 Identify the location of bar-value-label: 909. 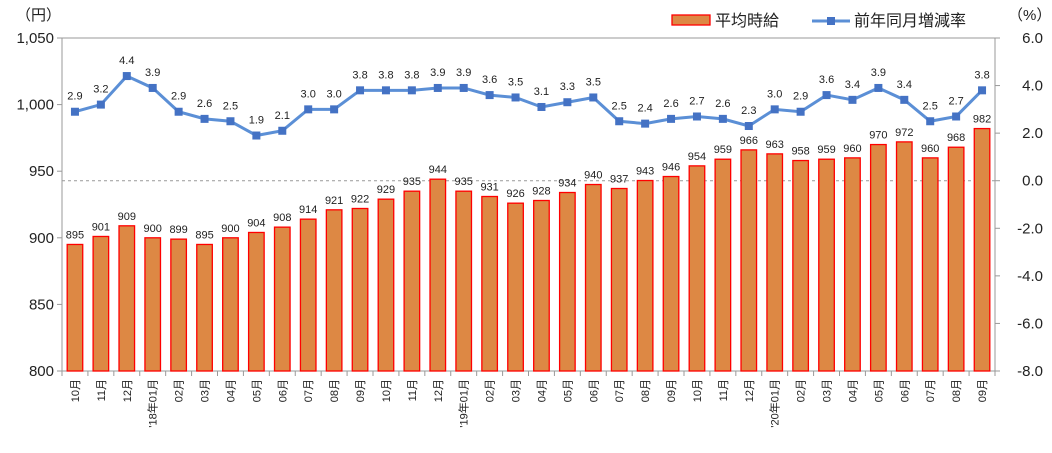
(127, 217).